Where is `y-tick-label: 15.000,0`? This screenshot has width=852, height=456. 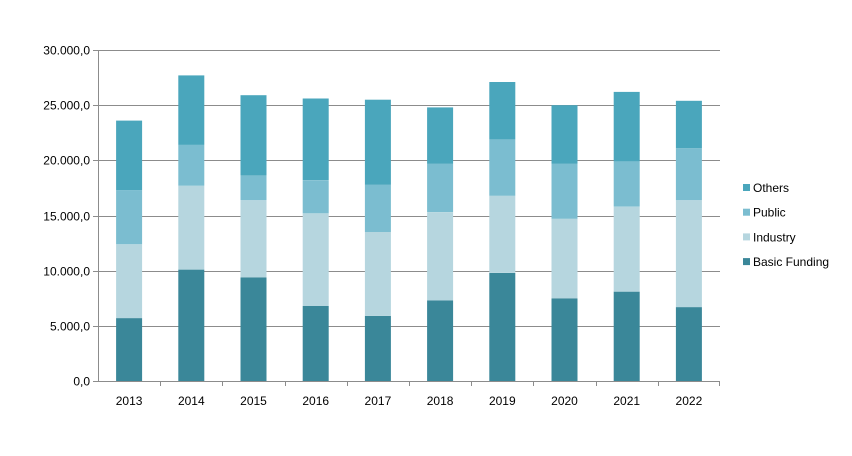
y-tick-label: 15.000,0 is located at coordinates (66, 217).